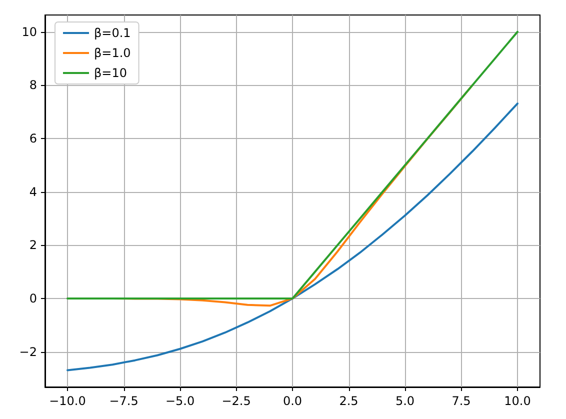 The width and height of the screenshot is (566, 419). Describe the element at coordinates (28, 351) in the screenshot. I see `y-tick-label: −2` at that location.